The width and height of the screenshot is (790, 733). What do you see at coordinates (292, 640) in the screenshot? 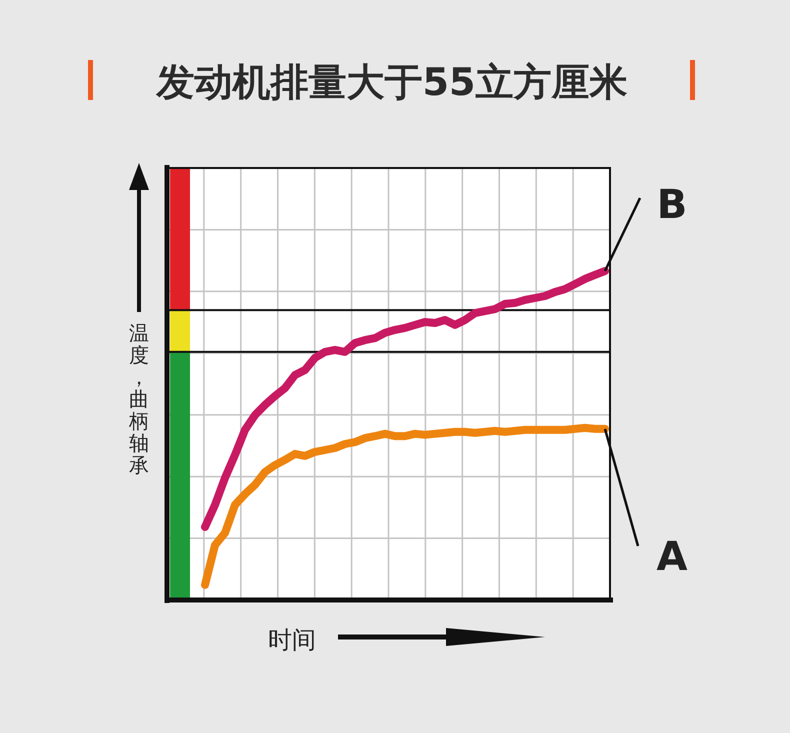
I see `x-axis-title: 时间` at bounding box center [292, 640].